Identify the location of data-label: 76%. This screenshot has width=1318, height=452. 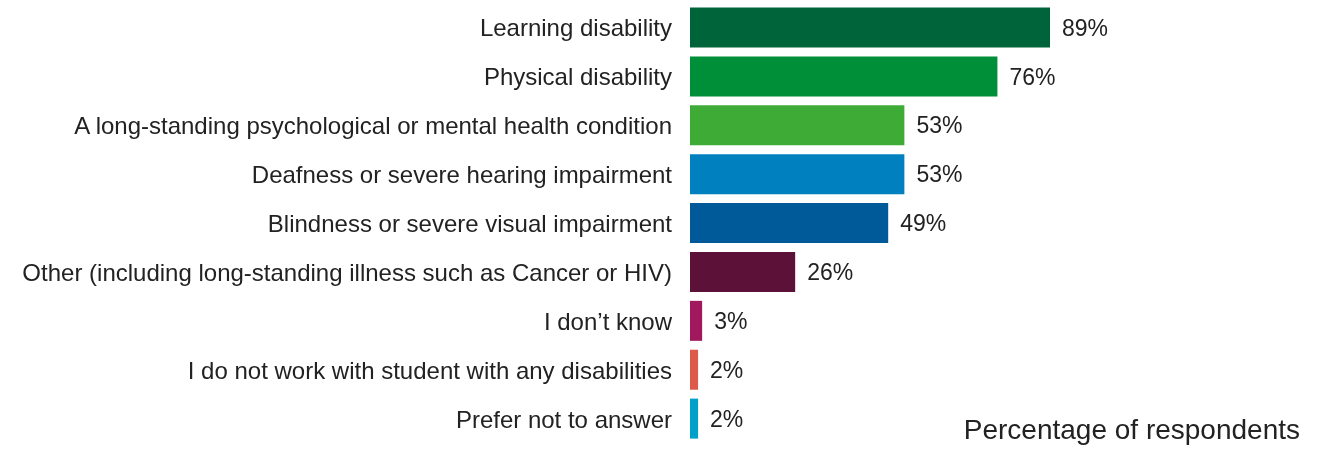
(1032, 76).